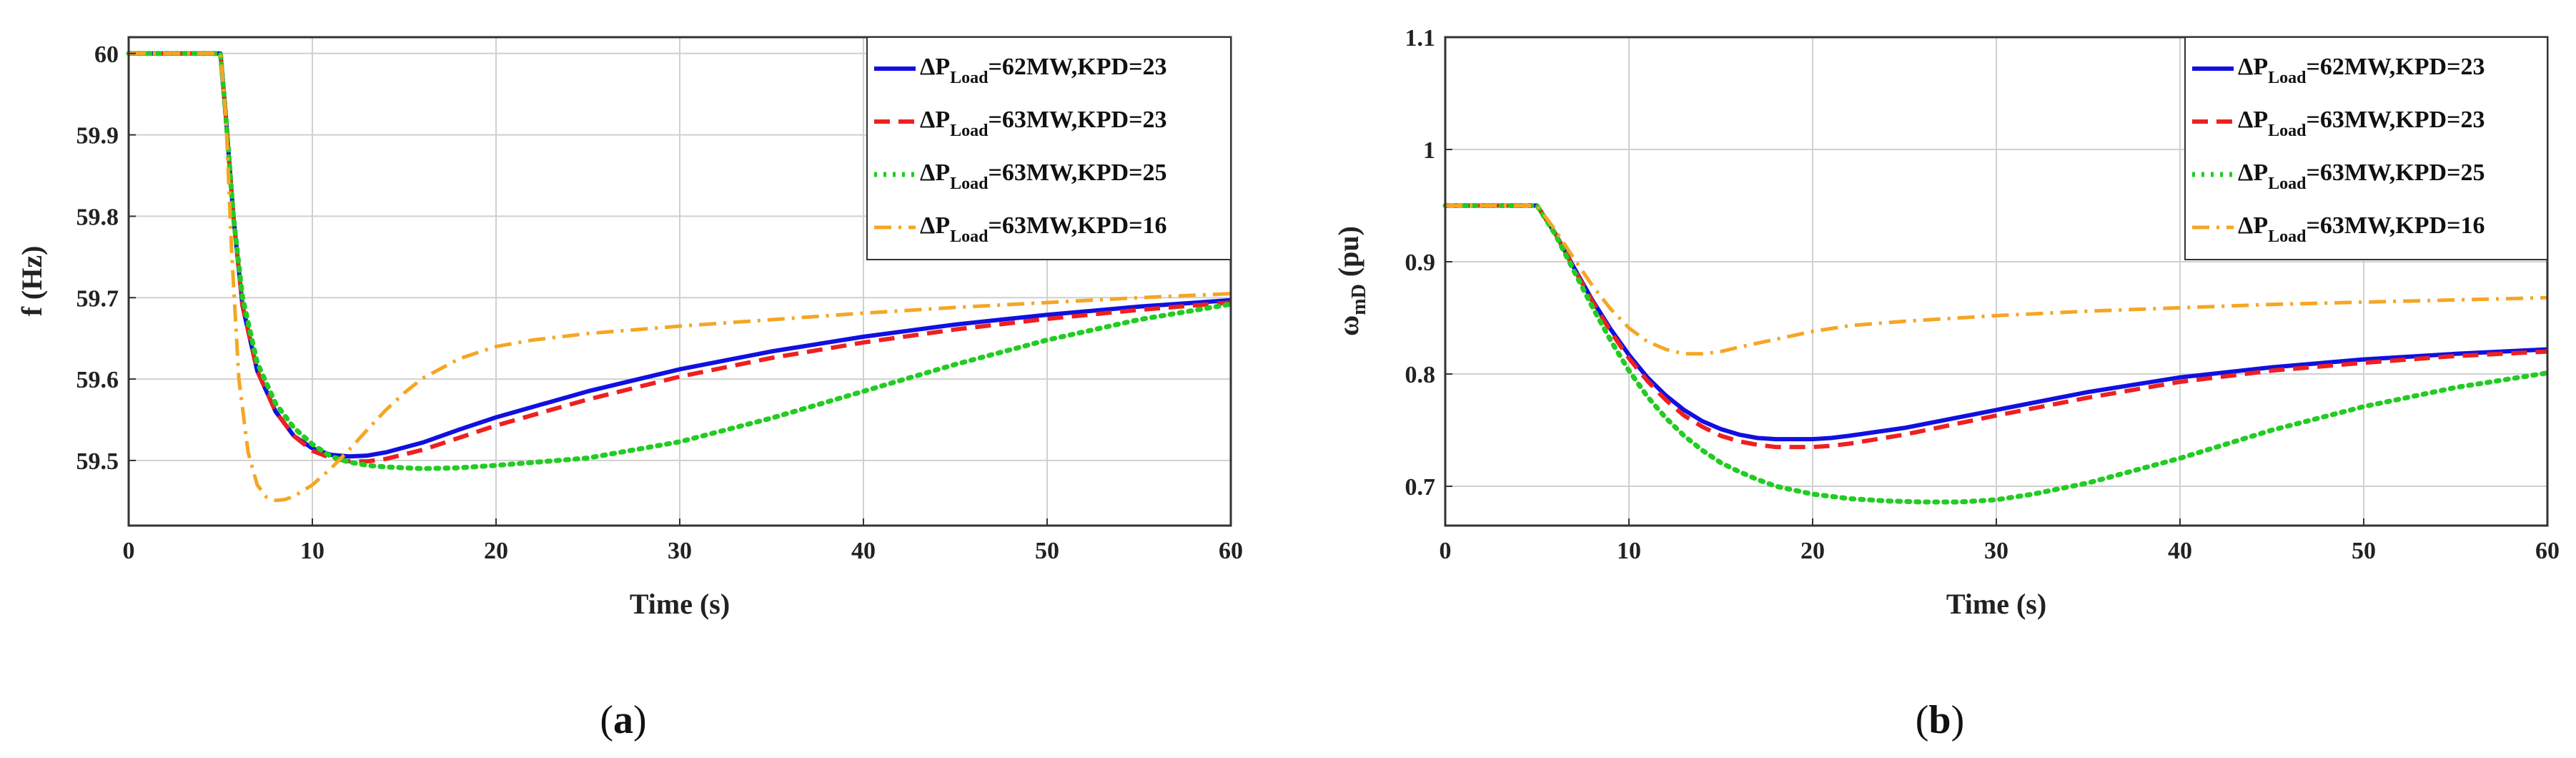  I want to click on y-tick-label: 59.9, so click(97, 136).